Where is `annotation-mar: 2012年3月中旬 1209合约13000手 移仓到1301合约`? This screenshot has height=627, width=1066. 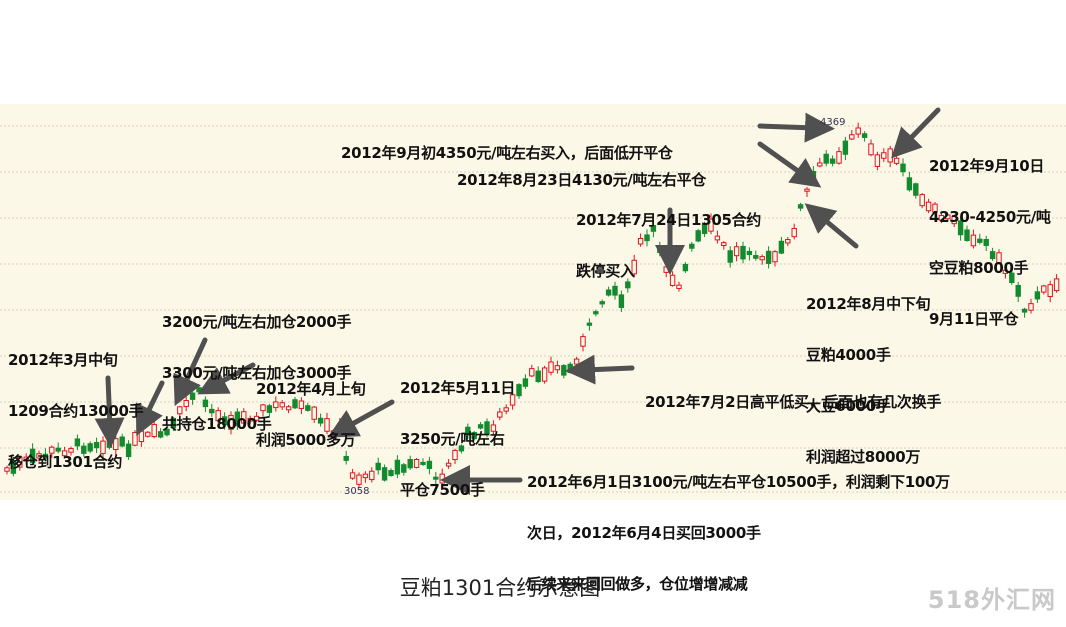 annotation-mar: 2012年3月中旬 1209合约13000手 移仓到1301合约 is located at coordinates (76, 411).